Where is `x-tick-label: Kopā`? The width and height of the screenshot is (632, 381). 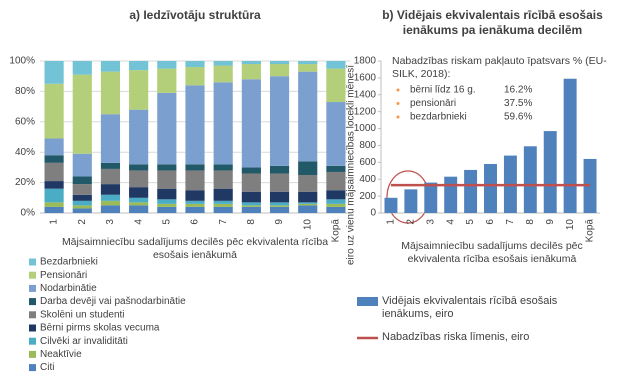 x-tick-label: Kopā is located at coordinates (336, 231).